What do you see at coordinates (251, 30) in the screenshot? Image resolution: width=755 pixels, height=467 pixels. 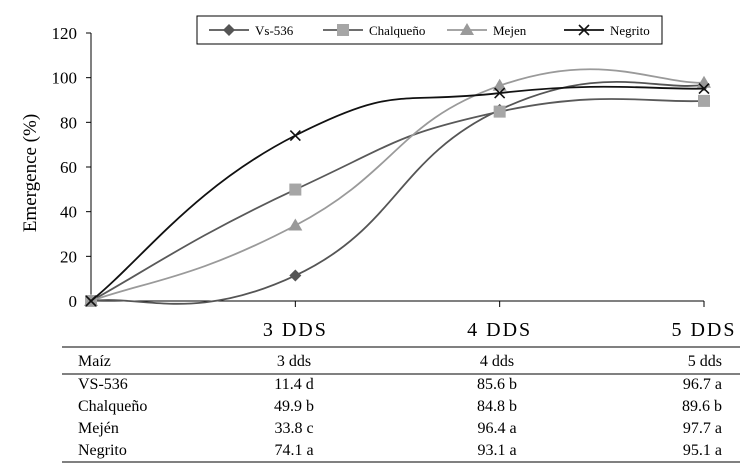 I see `legend-item: Vs-536` at bounding box center [251, 30].